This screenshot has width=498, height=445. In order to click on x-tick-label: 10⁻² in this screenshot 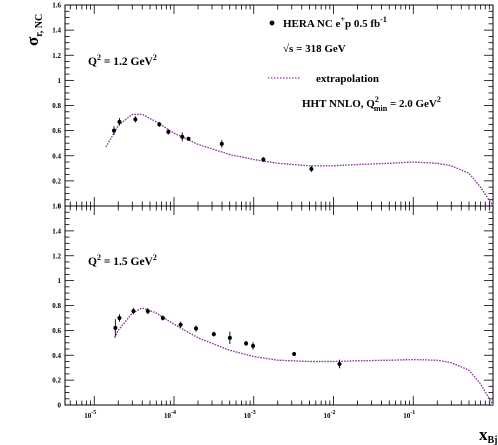, I will do `click(329, 415)`.